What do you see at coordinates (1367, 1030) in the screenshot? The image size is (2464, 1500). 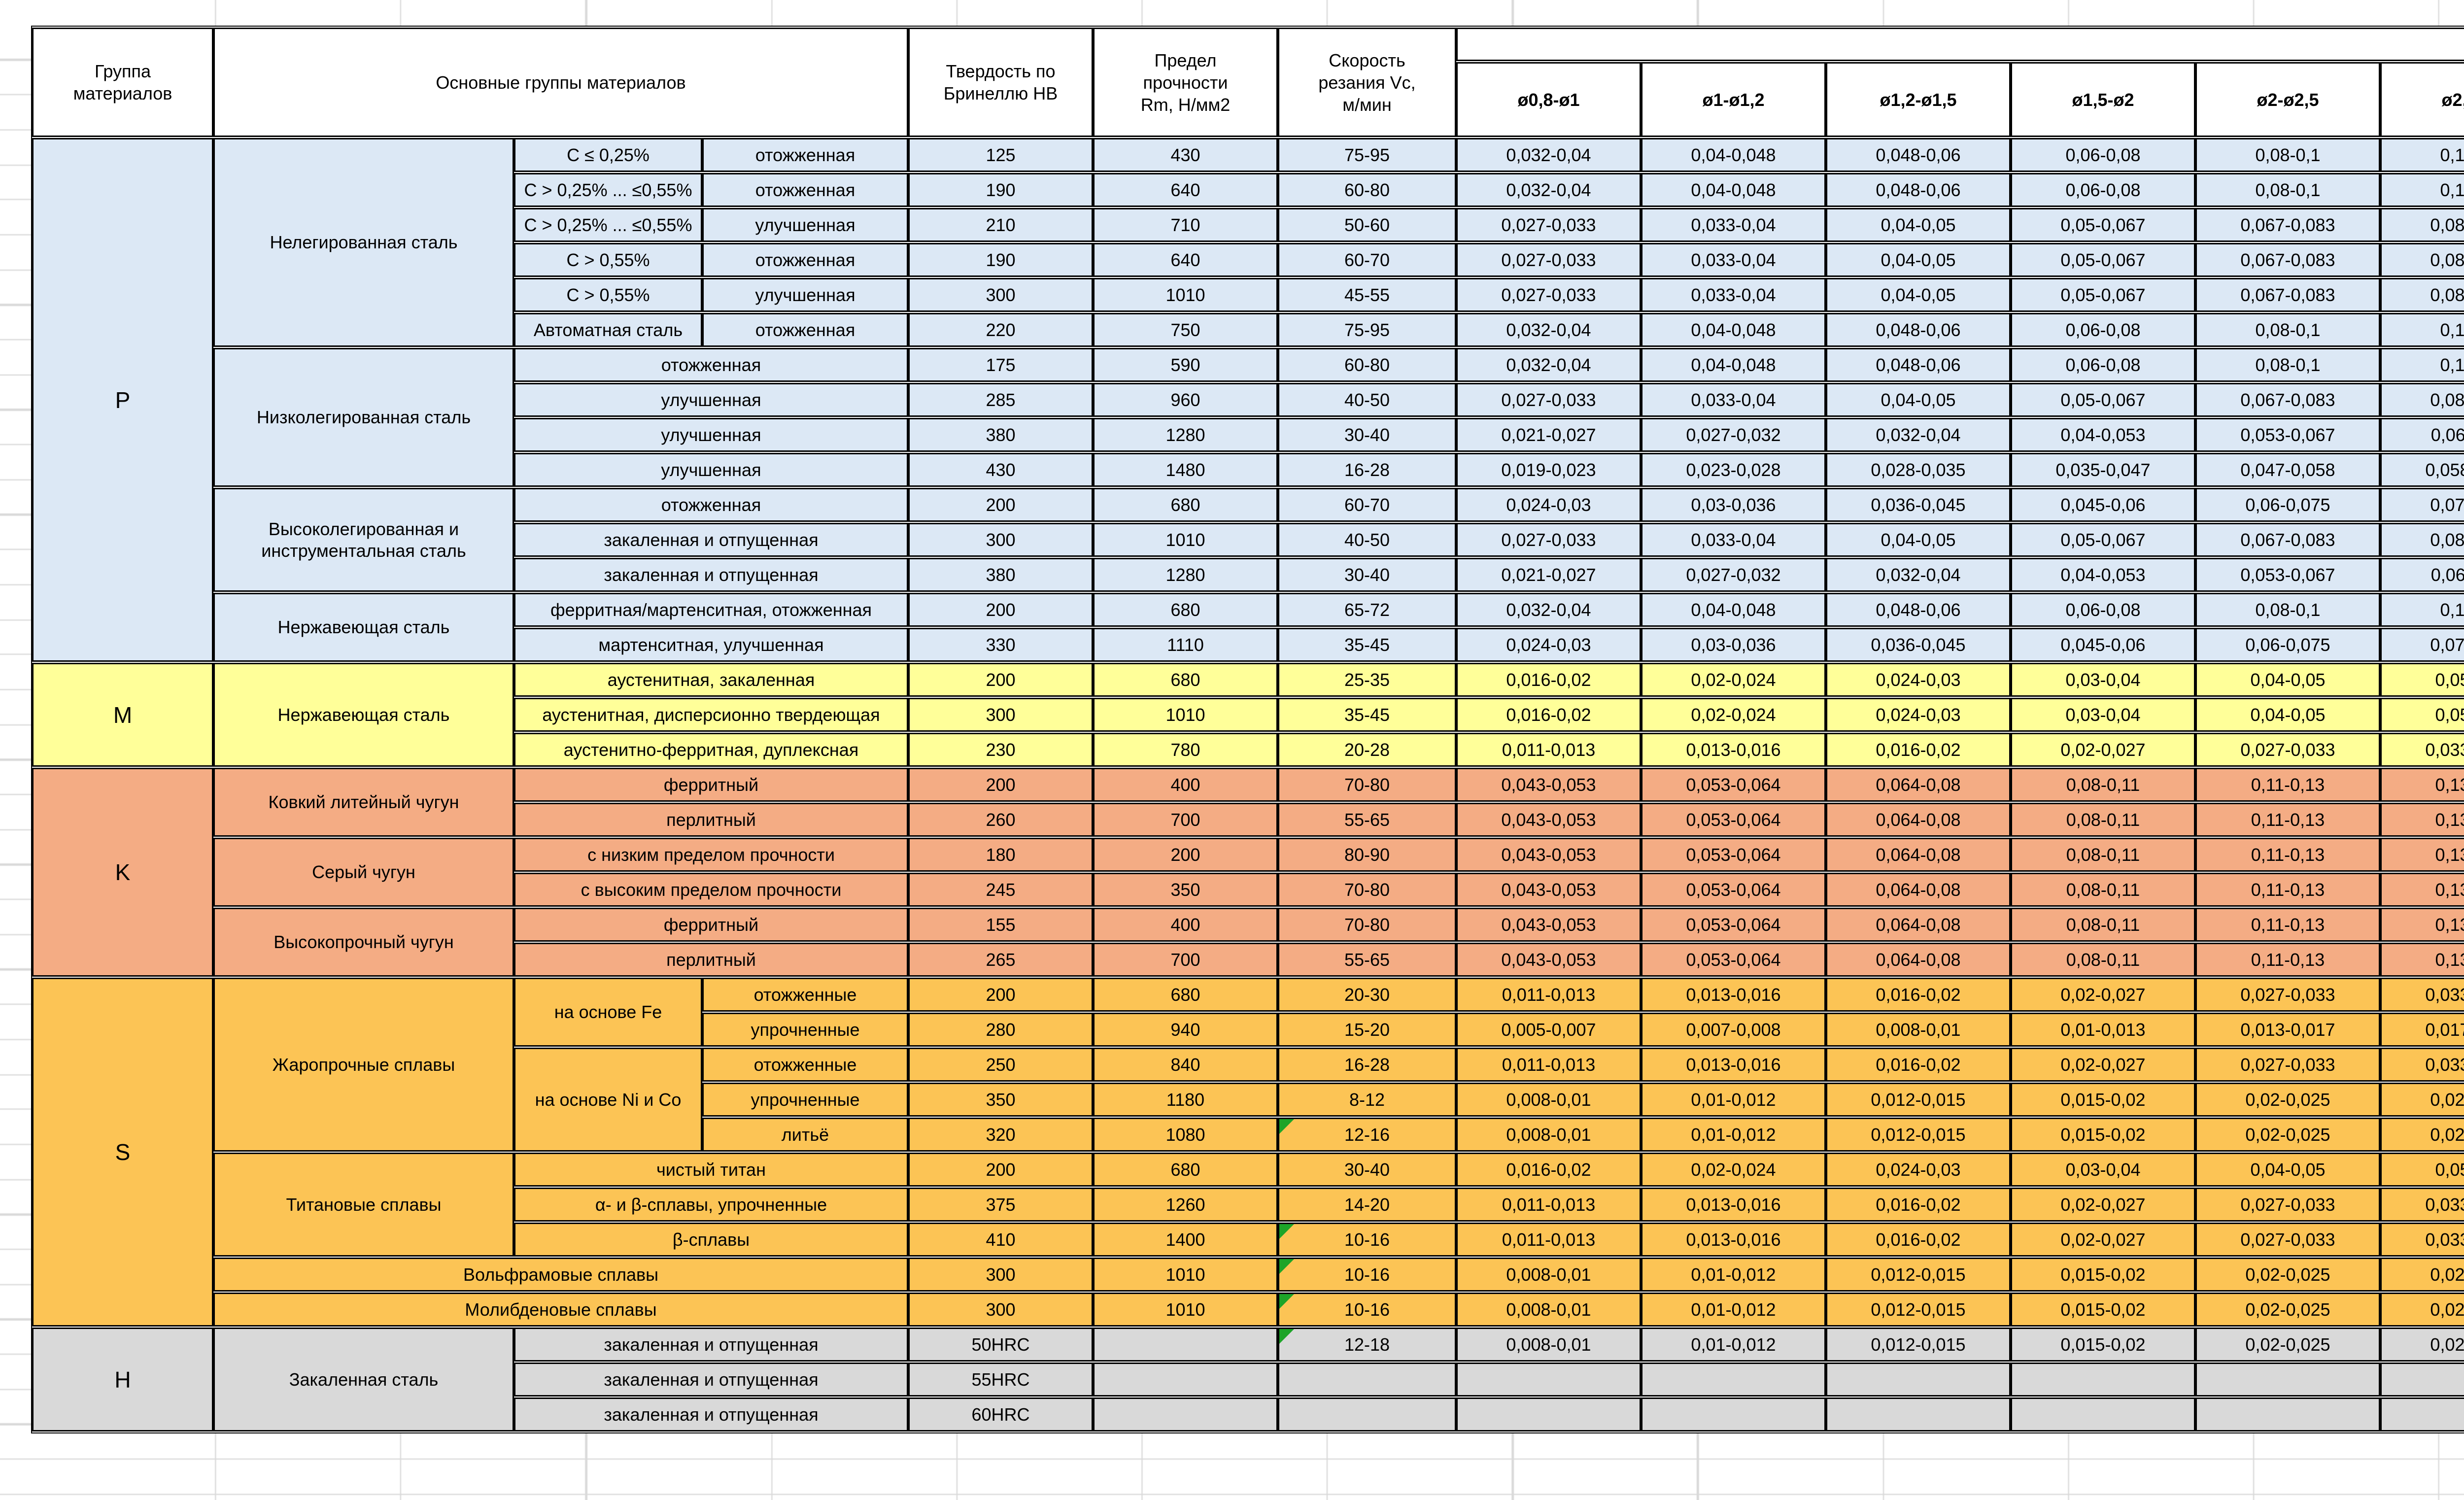 I see `vc-cell: 15-20` at bounding box center [1367, 1030].